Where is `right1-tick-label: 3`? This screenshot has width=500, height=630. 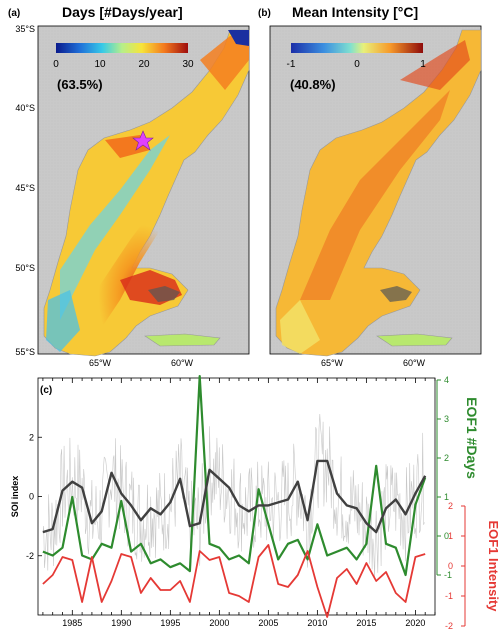
right1-tick-label: 3 is located at coordinates (446, 419).